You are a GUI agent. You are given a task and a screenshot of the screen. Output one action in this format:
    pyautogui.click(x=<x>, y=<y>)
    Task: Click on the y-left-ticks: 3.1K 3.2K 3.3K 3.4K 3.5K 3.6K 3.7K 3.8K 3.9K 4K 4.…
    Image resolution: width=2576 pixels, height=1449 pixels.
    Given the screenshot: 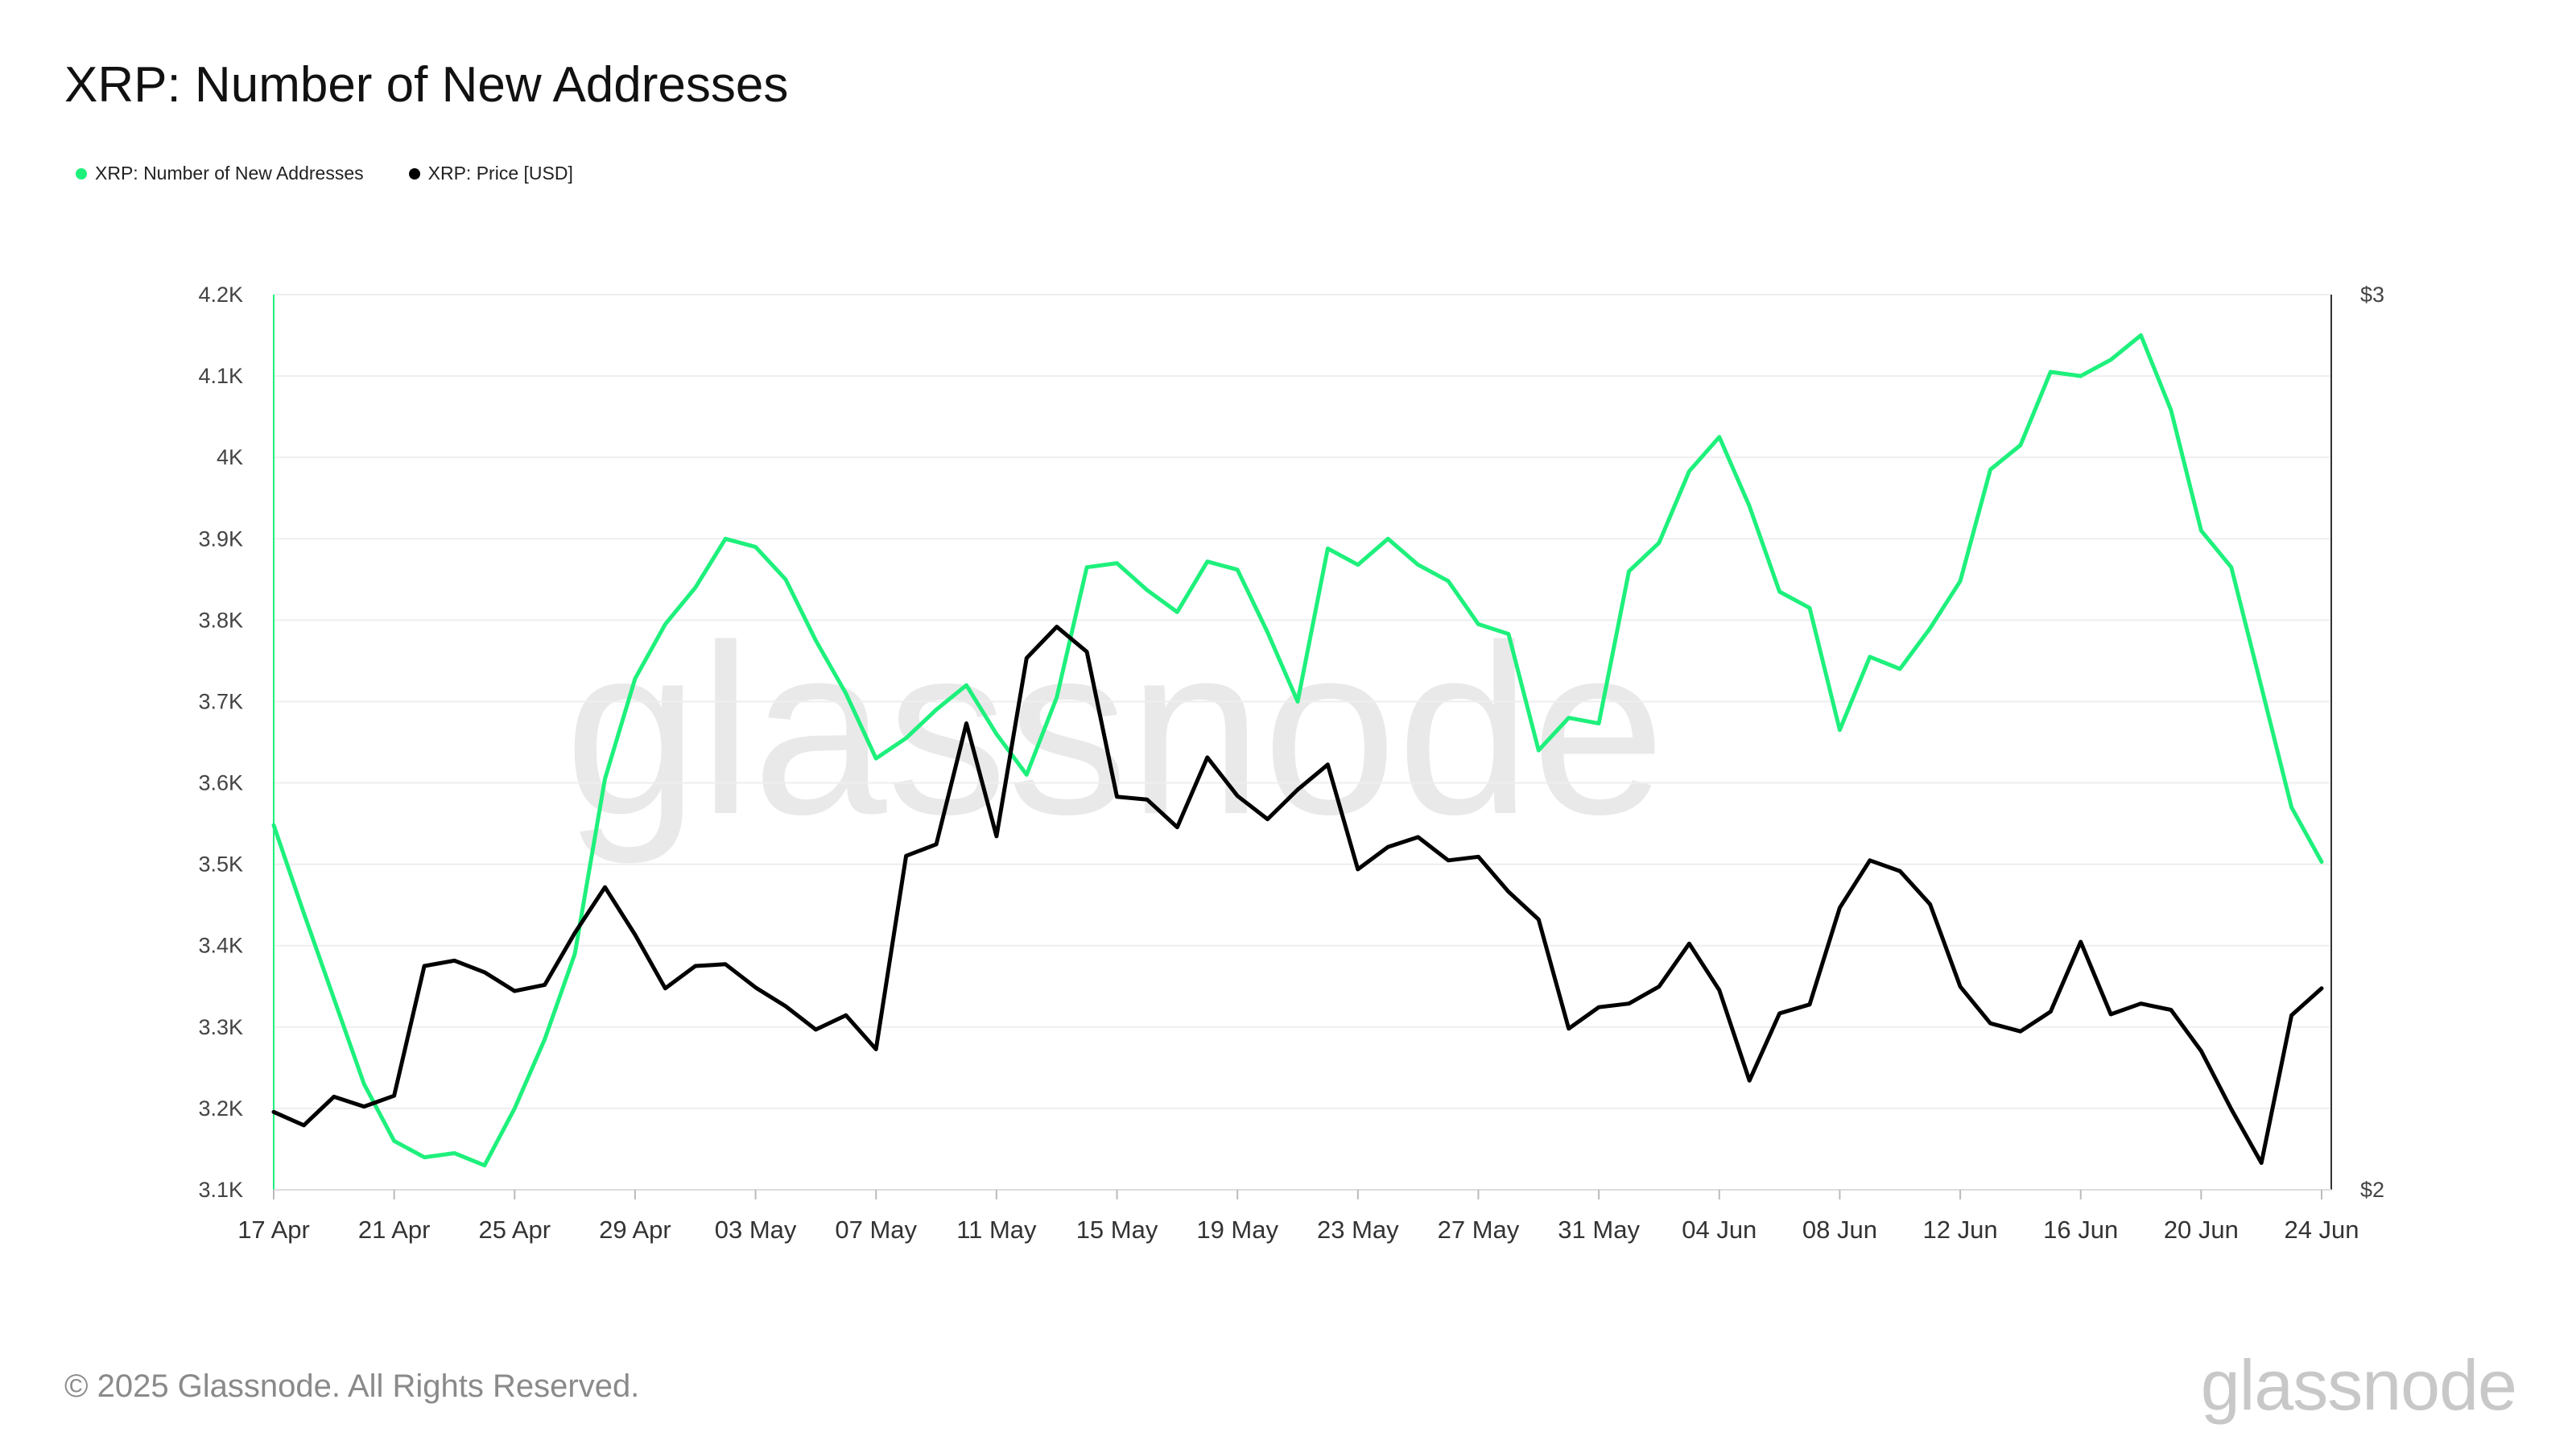 What is the action you would take?
    pyautogui.click(x=221, y=742)
    